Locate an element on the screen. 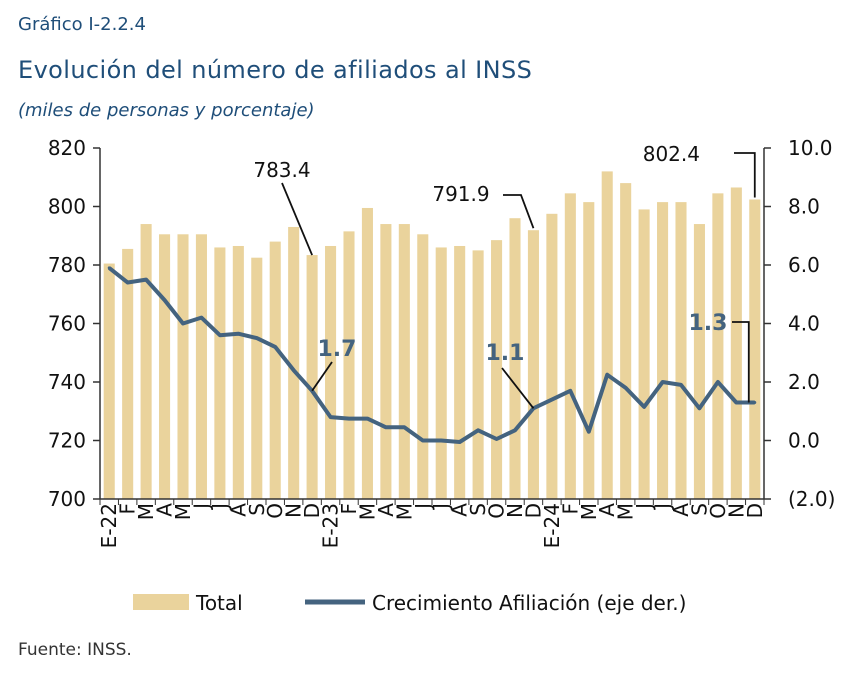 The width and height of the screenshot is (868, 682). y-left-tick-label: 820 is located at coordinates (67, 148).